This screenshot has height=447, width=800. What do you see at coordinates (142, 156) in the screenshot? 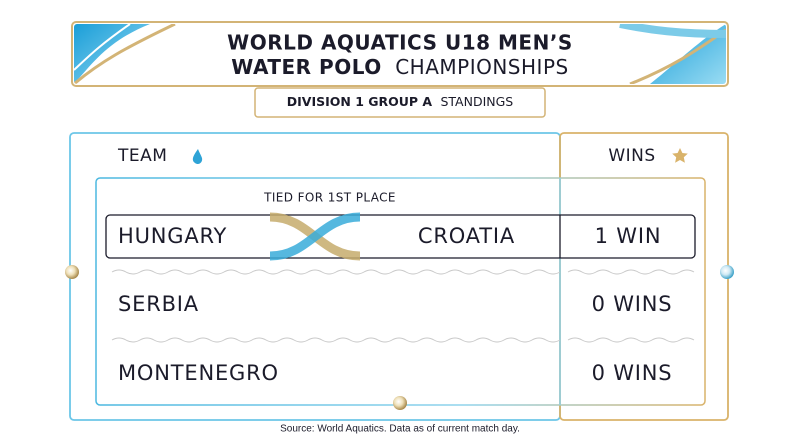
I see `team-header: TEAM` at bounding box center [142, 156].